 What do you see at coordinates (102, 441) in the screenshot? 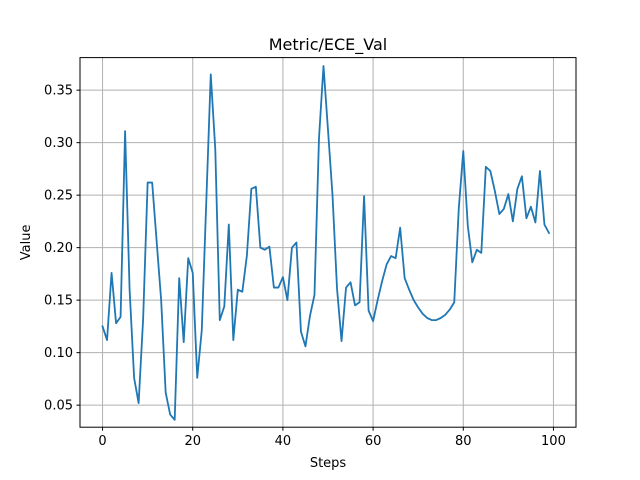
I see `x-tick-label: 0` at bounding box center [102, 441].